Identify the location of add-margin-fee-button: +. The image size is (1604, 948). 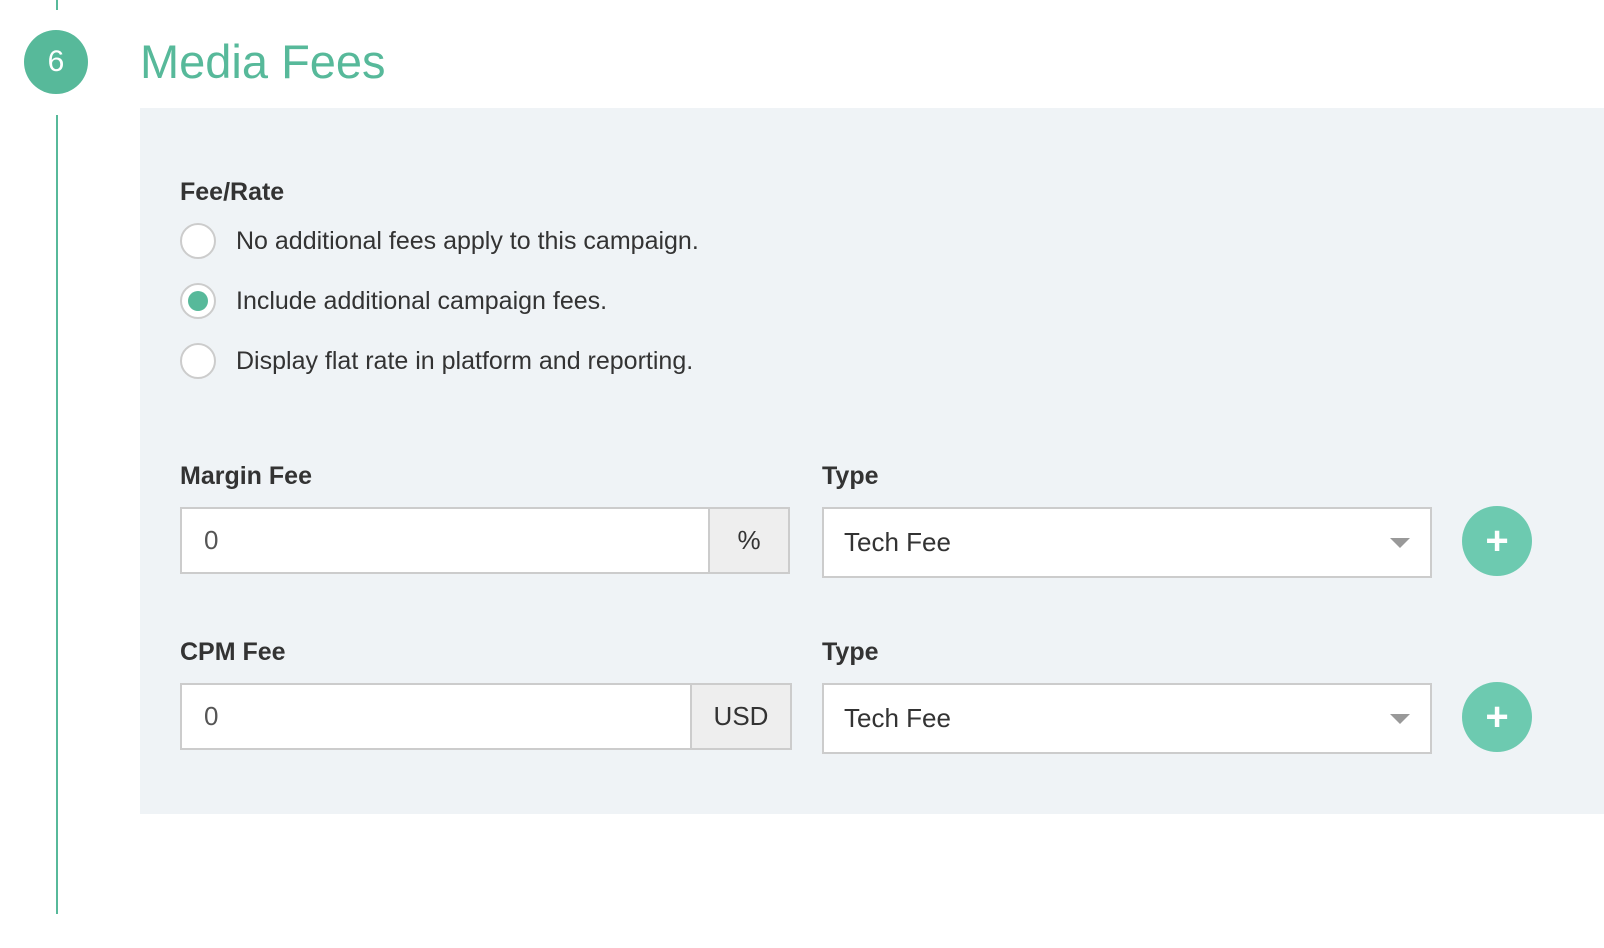
(1497, 541).